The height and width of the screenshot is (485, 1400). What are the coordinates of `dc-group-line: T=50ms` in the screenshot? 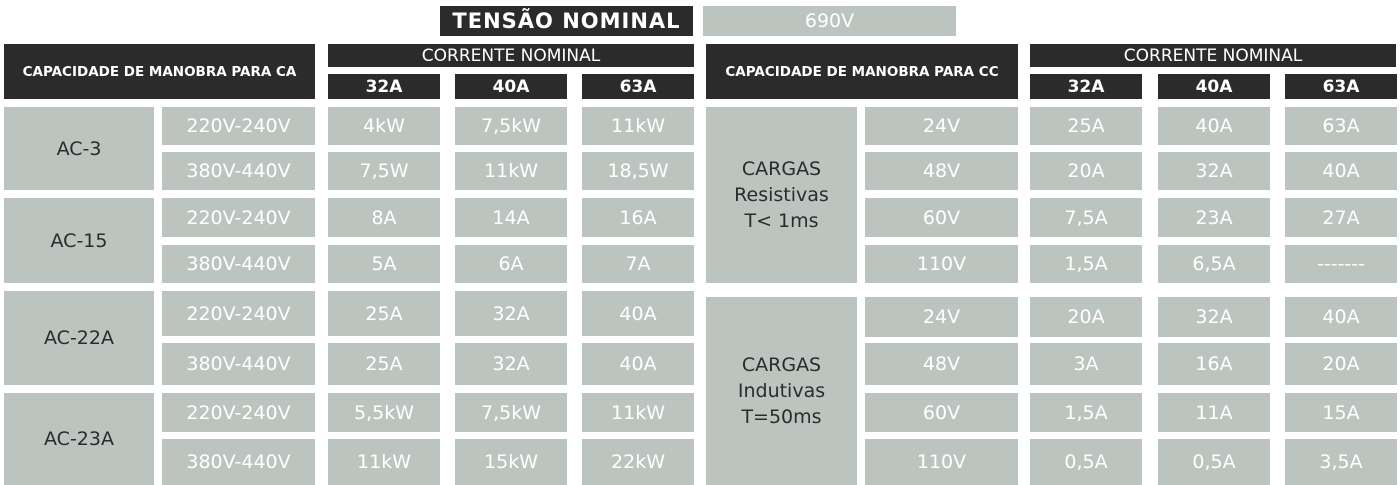 It's located at (781, 417).